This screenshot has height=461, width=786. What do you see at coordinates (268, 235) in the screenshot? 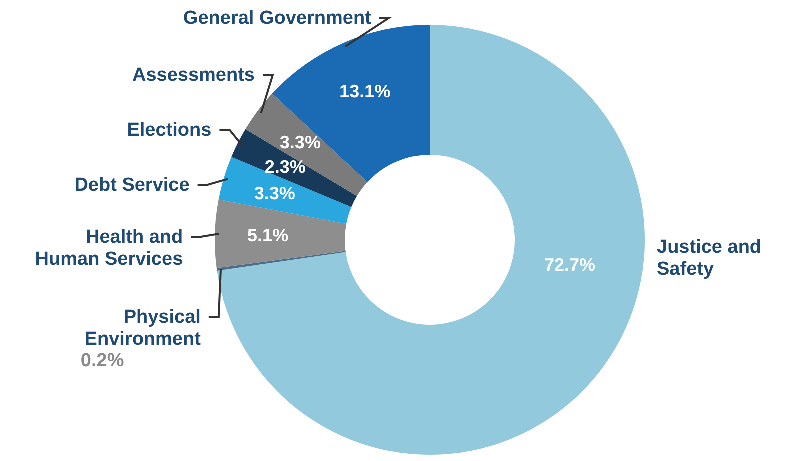
I see `data-label: 5.1%` at bounding box center [268, 235].